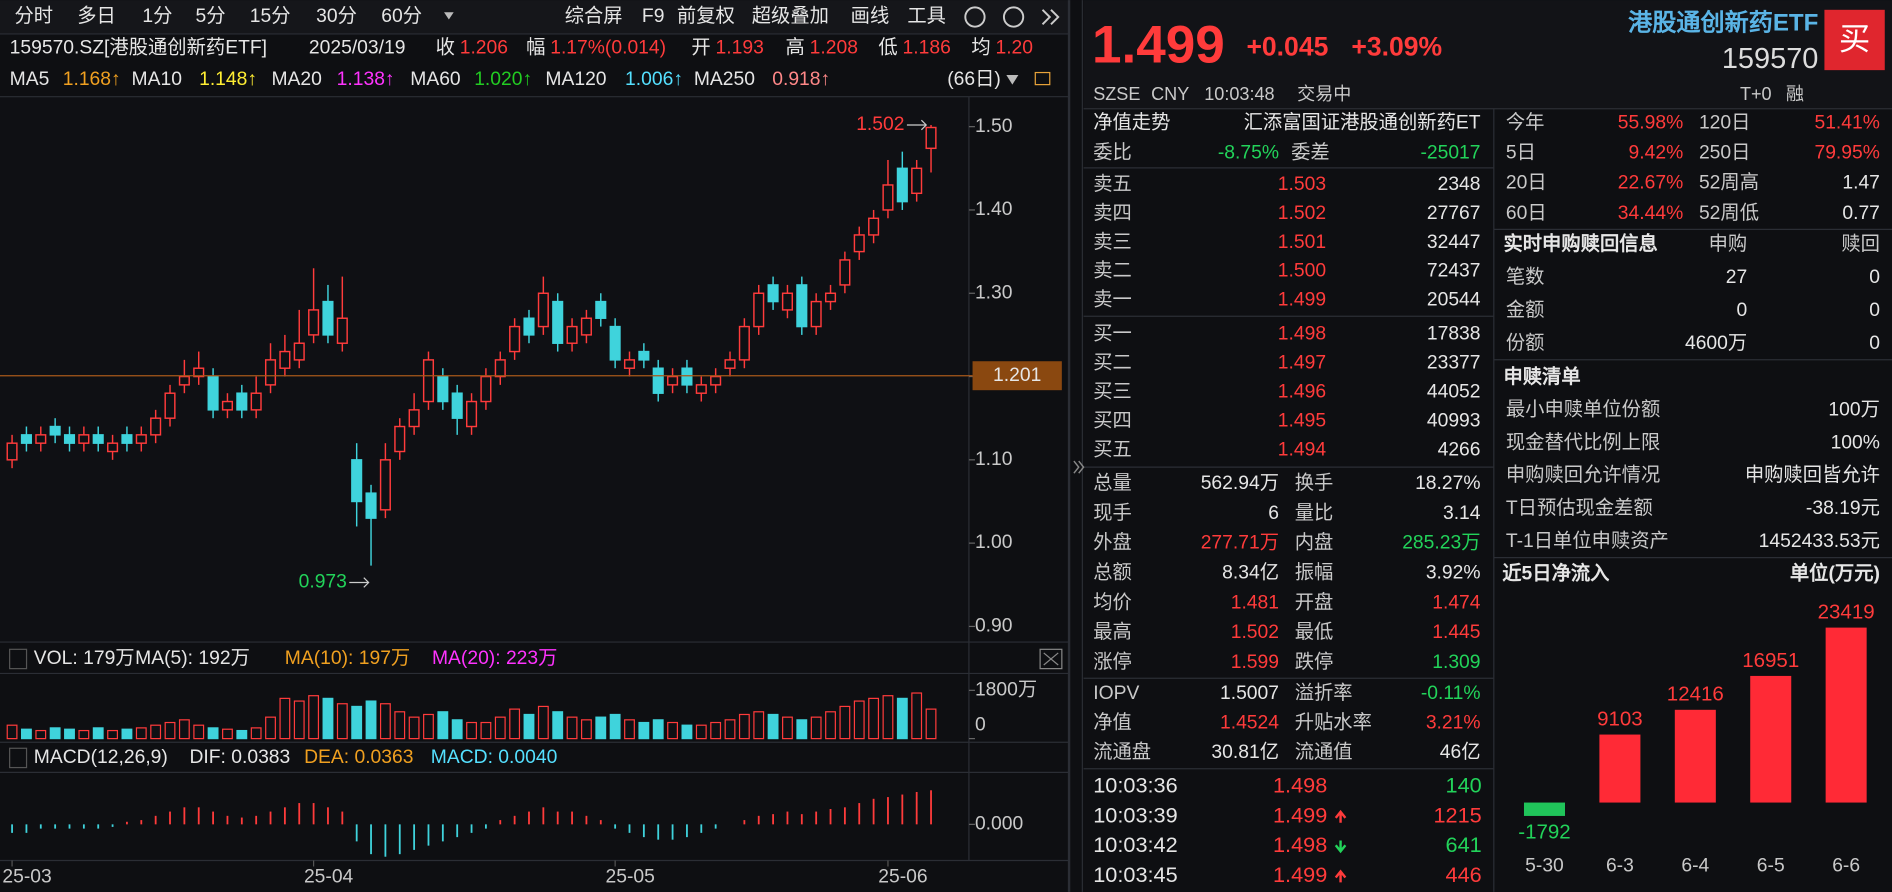  I want to click on stat-value: 8.34亿, so click(1250, 573).